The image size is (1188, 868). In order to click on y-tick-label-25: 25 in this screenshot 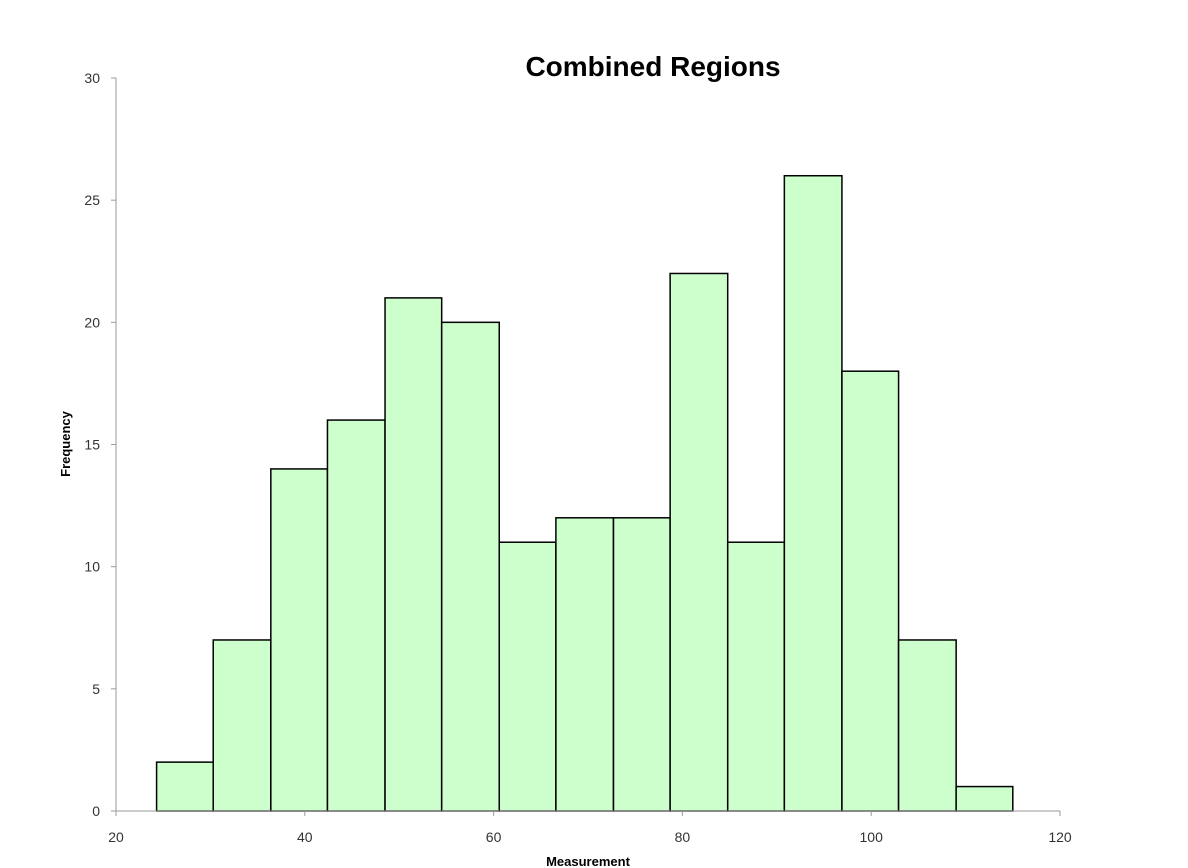, I will do `click(92, 200)`.